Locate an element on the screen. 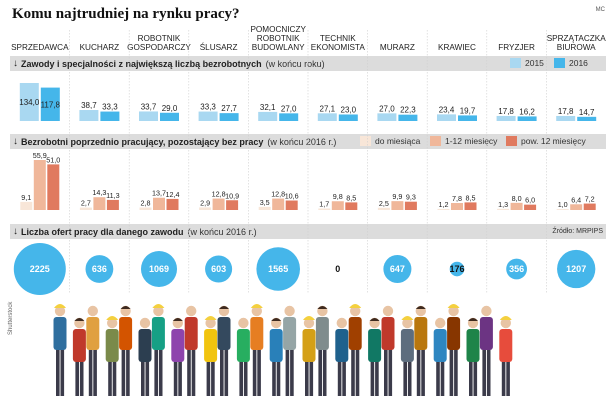 The width and height of the screenshot is (615, 401). legend-label: 1-12 miesięcy is located at coordinates (471, 141).